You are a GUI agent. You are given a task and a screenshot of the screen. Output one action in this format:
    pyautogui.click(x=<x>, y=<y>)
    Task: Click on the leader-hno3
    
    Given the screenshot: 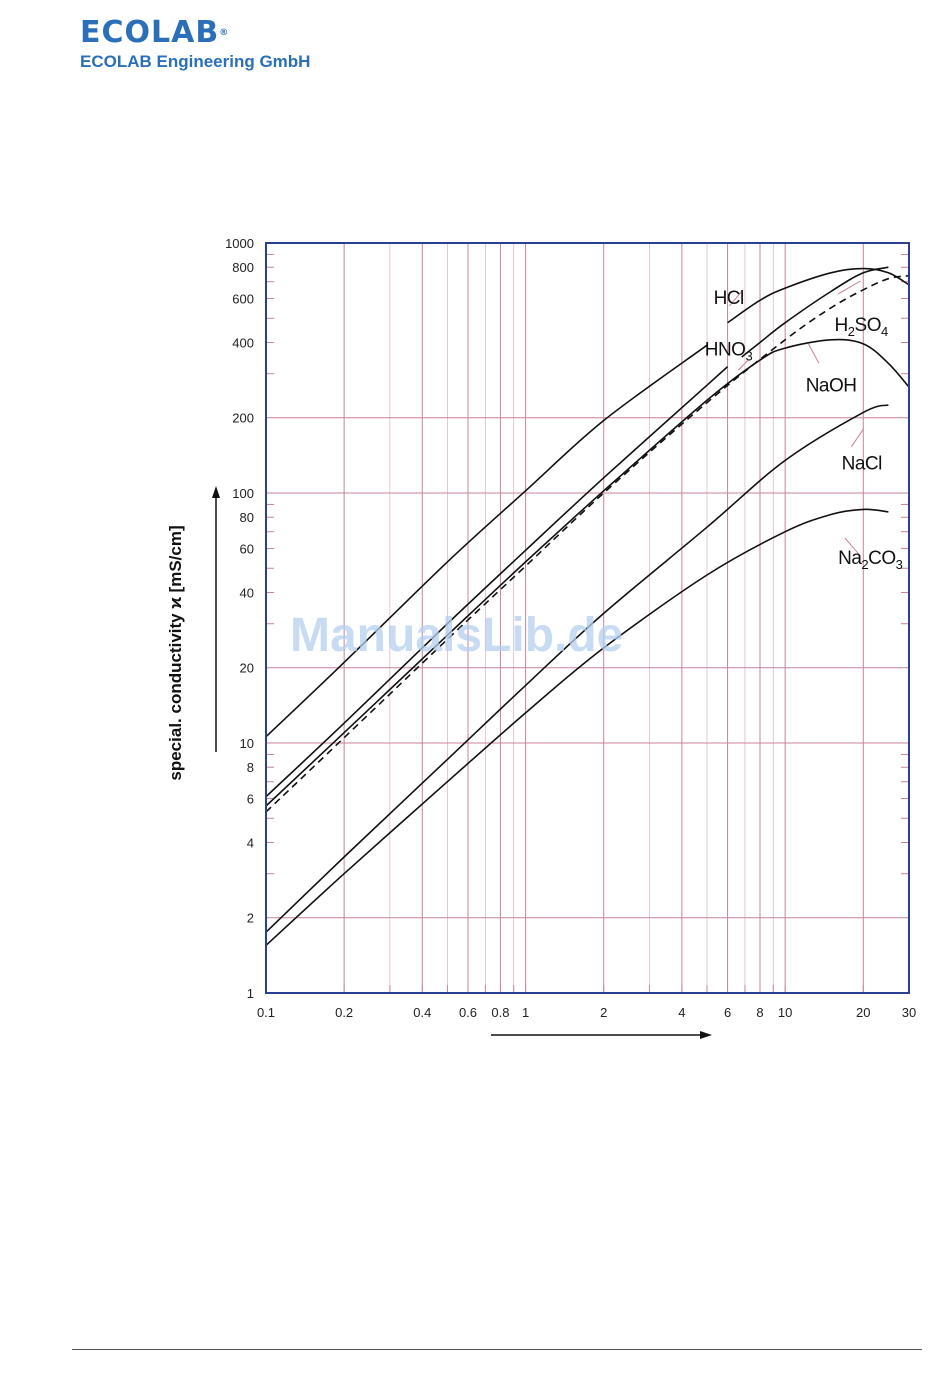 What is the action you would take?
    pyautogui.click(x=743, y=365)
    